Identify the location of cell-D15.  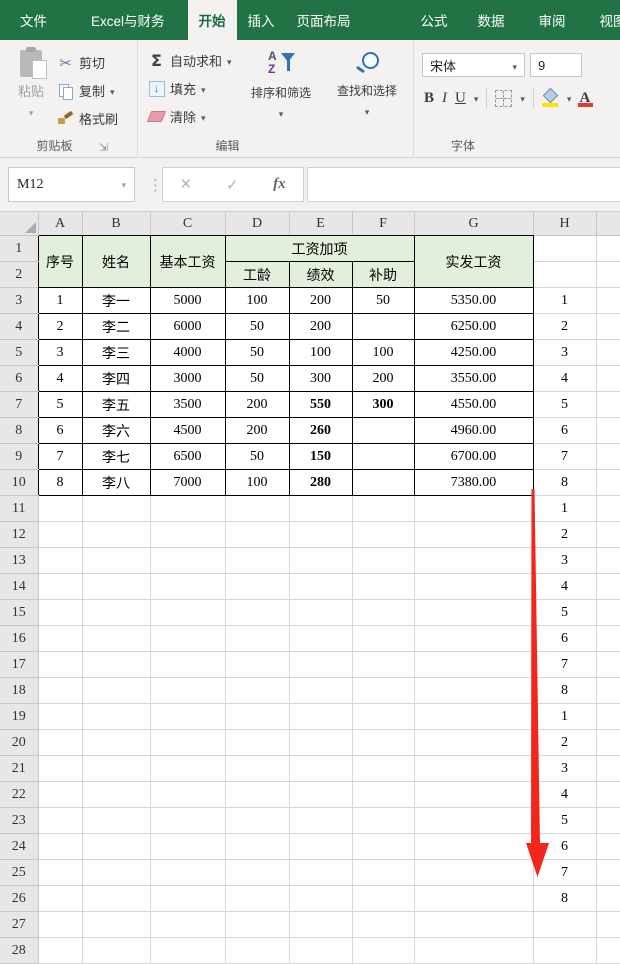
(257, 612).